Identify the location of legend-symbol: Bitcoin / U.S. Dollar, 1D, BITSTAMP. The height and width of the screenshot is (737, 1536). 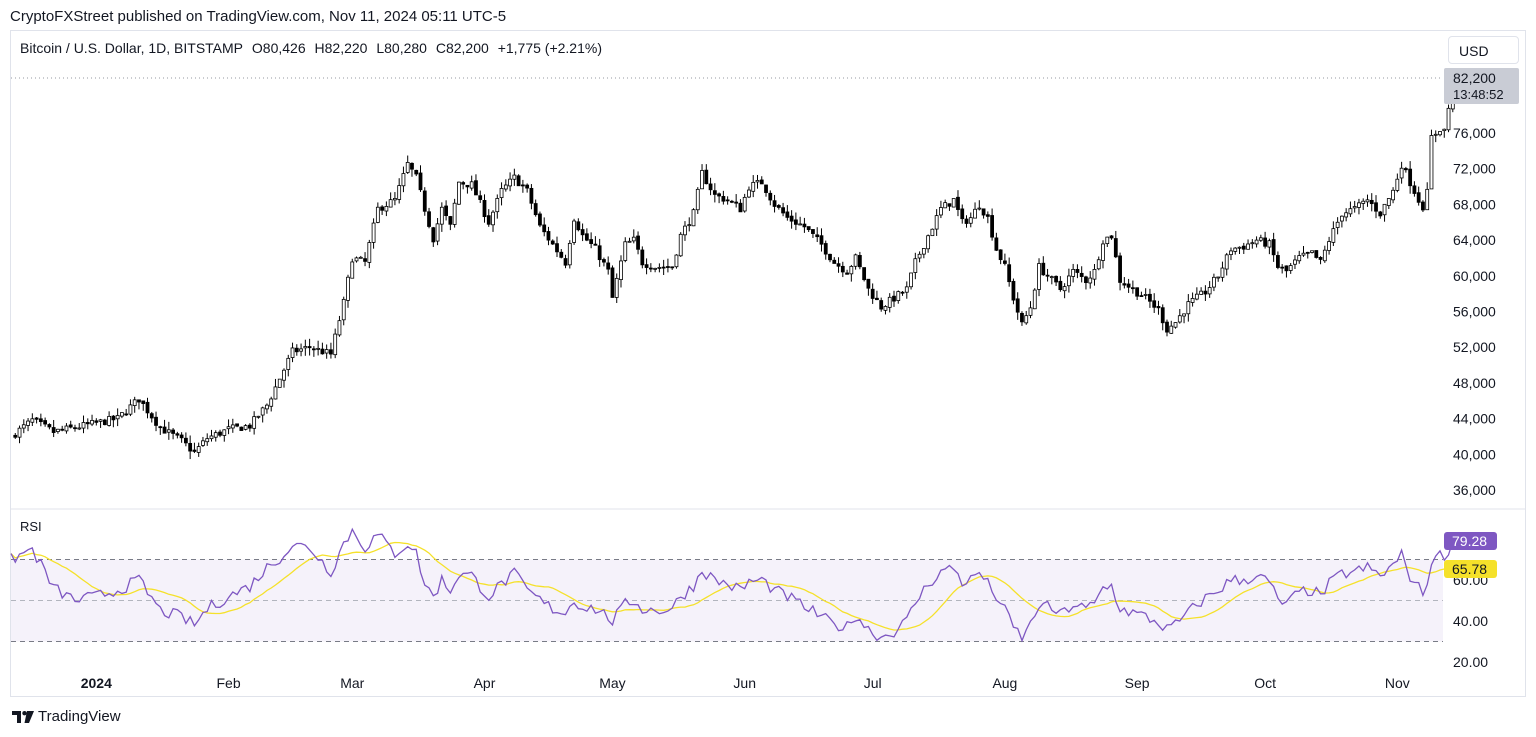
(132, 48).